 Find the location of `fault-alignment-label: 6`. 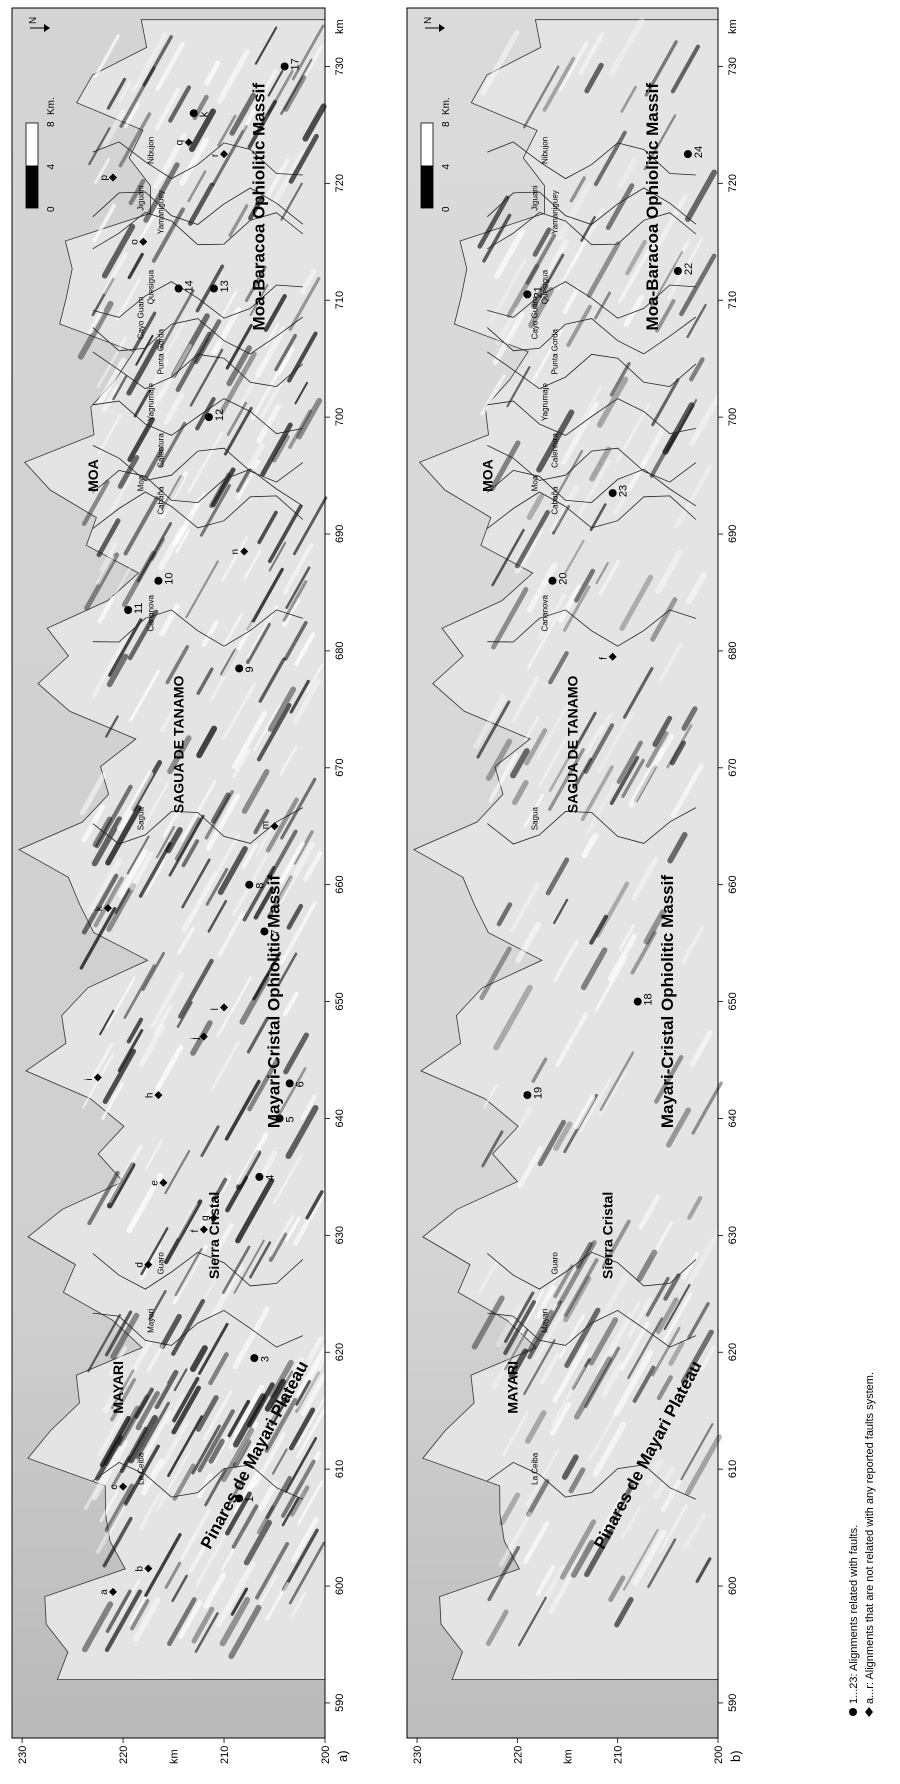

fault-alignment-label: 6 is located at coordinates (301, 1084).